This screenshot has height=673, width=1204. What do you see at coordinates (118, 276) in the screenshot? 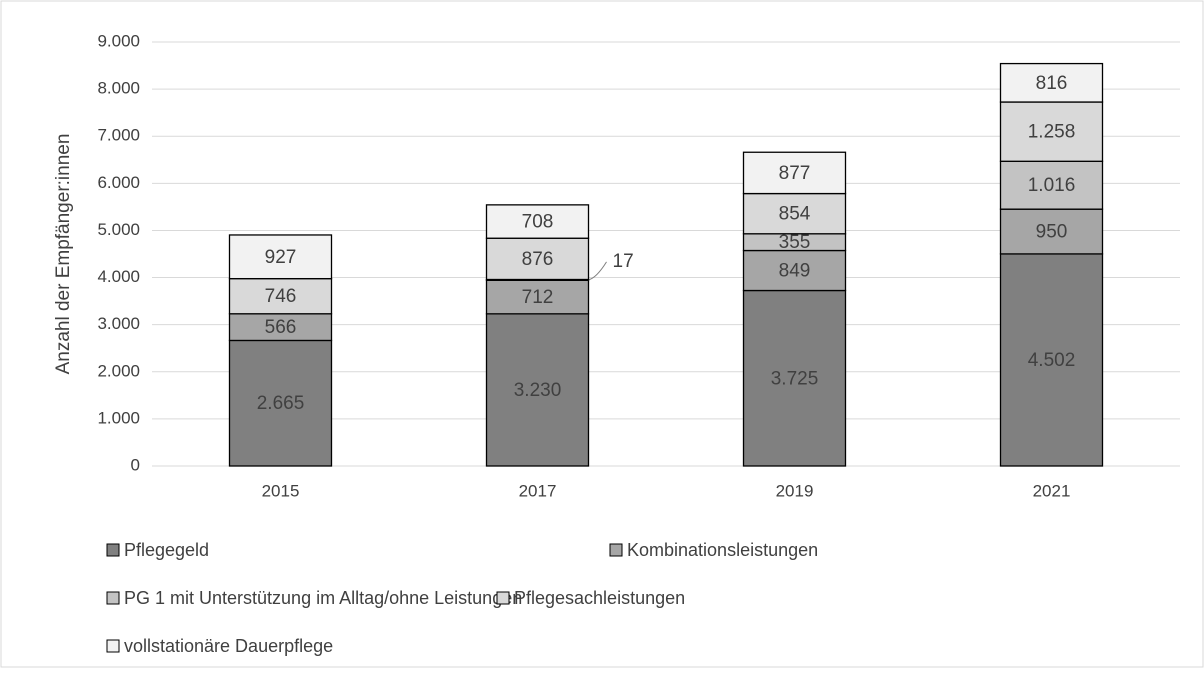
I see `y-tick-label: 4.000` at bounding box center [118, 276].